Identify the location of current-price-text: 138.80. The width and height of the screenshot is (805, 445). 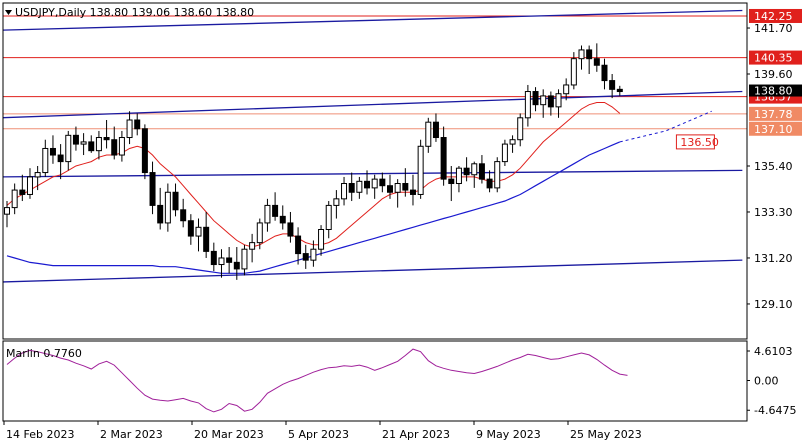
(773, 91).